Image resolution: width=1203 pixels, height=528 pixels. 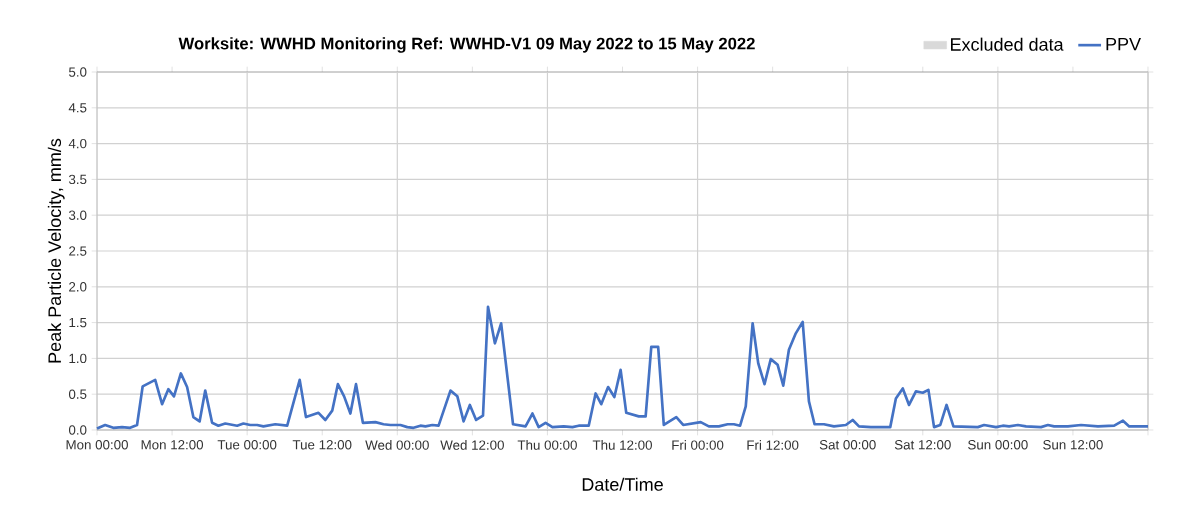 I want to click on x-tick-label: Fri 12:00, so click(x=773, y=445).